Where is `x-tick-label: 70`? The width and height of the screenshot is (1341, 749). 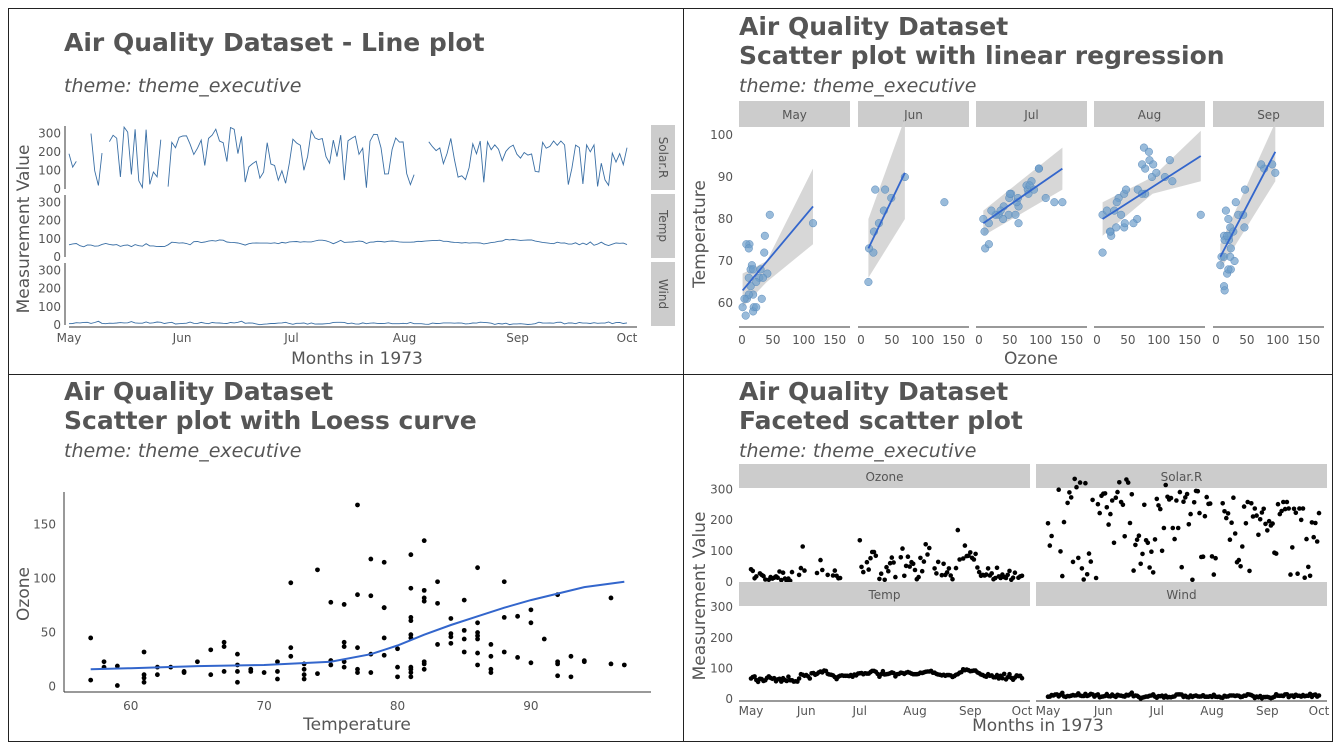 x-tick-label: 70 is located at coordinates (263, 706).